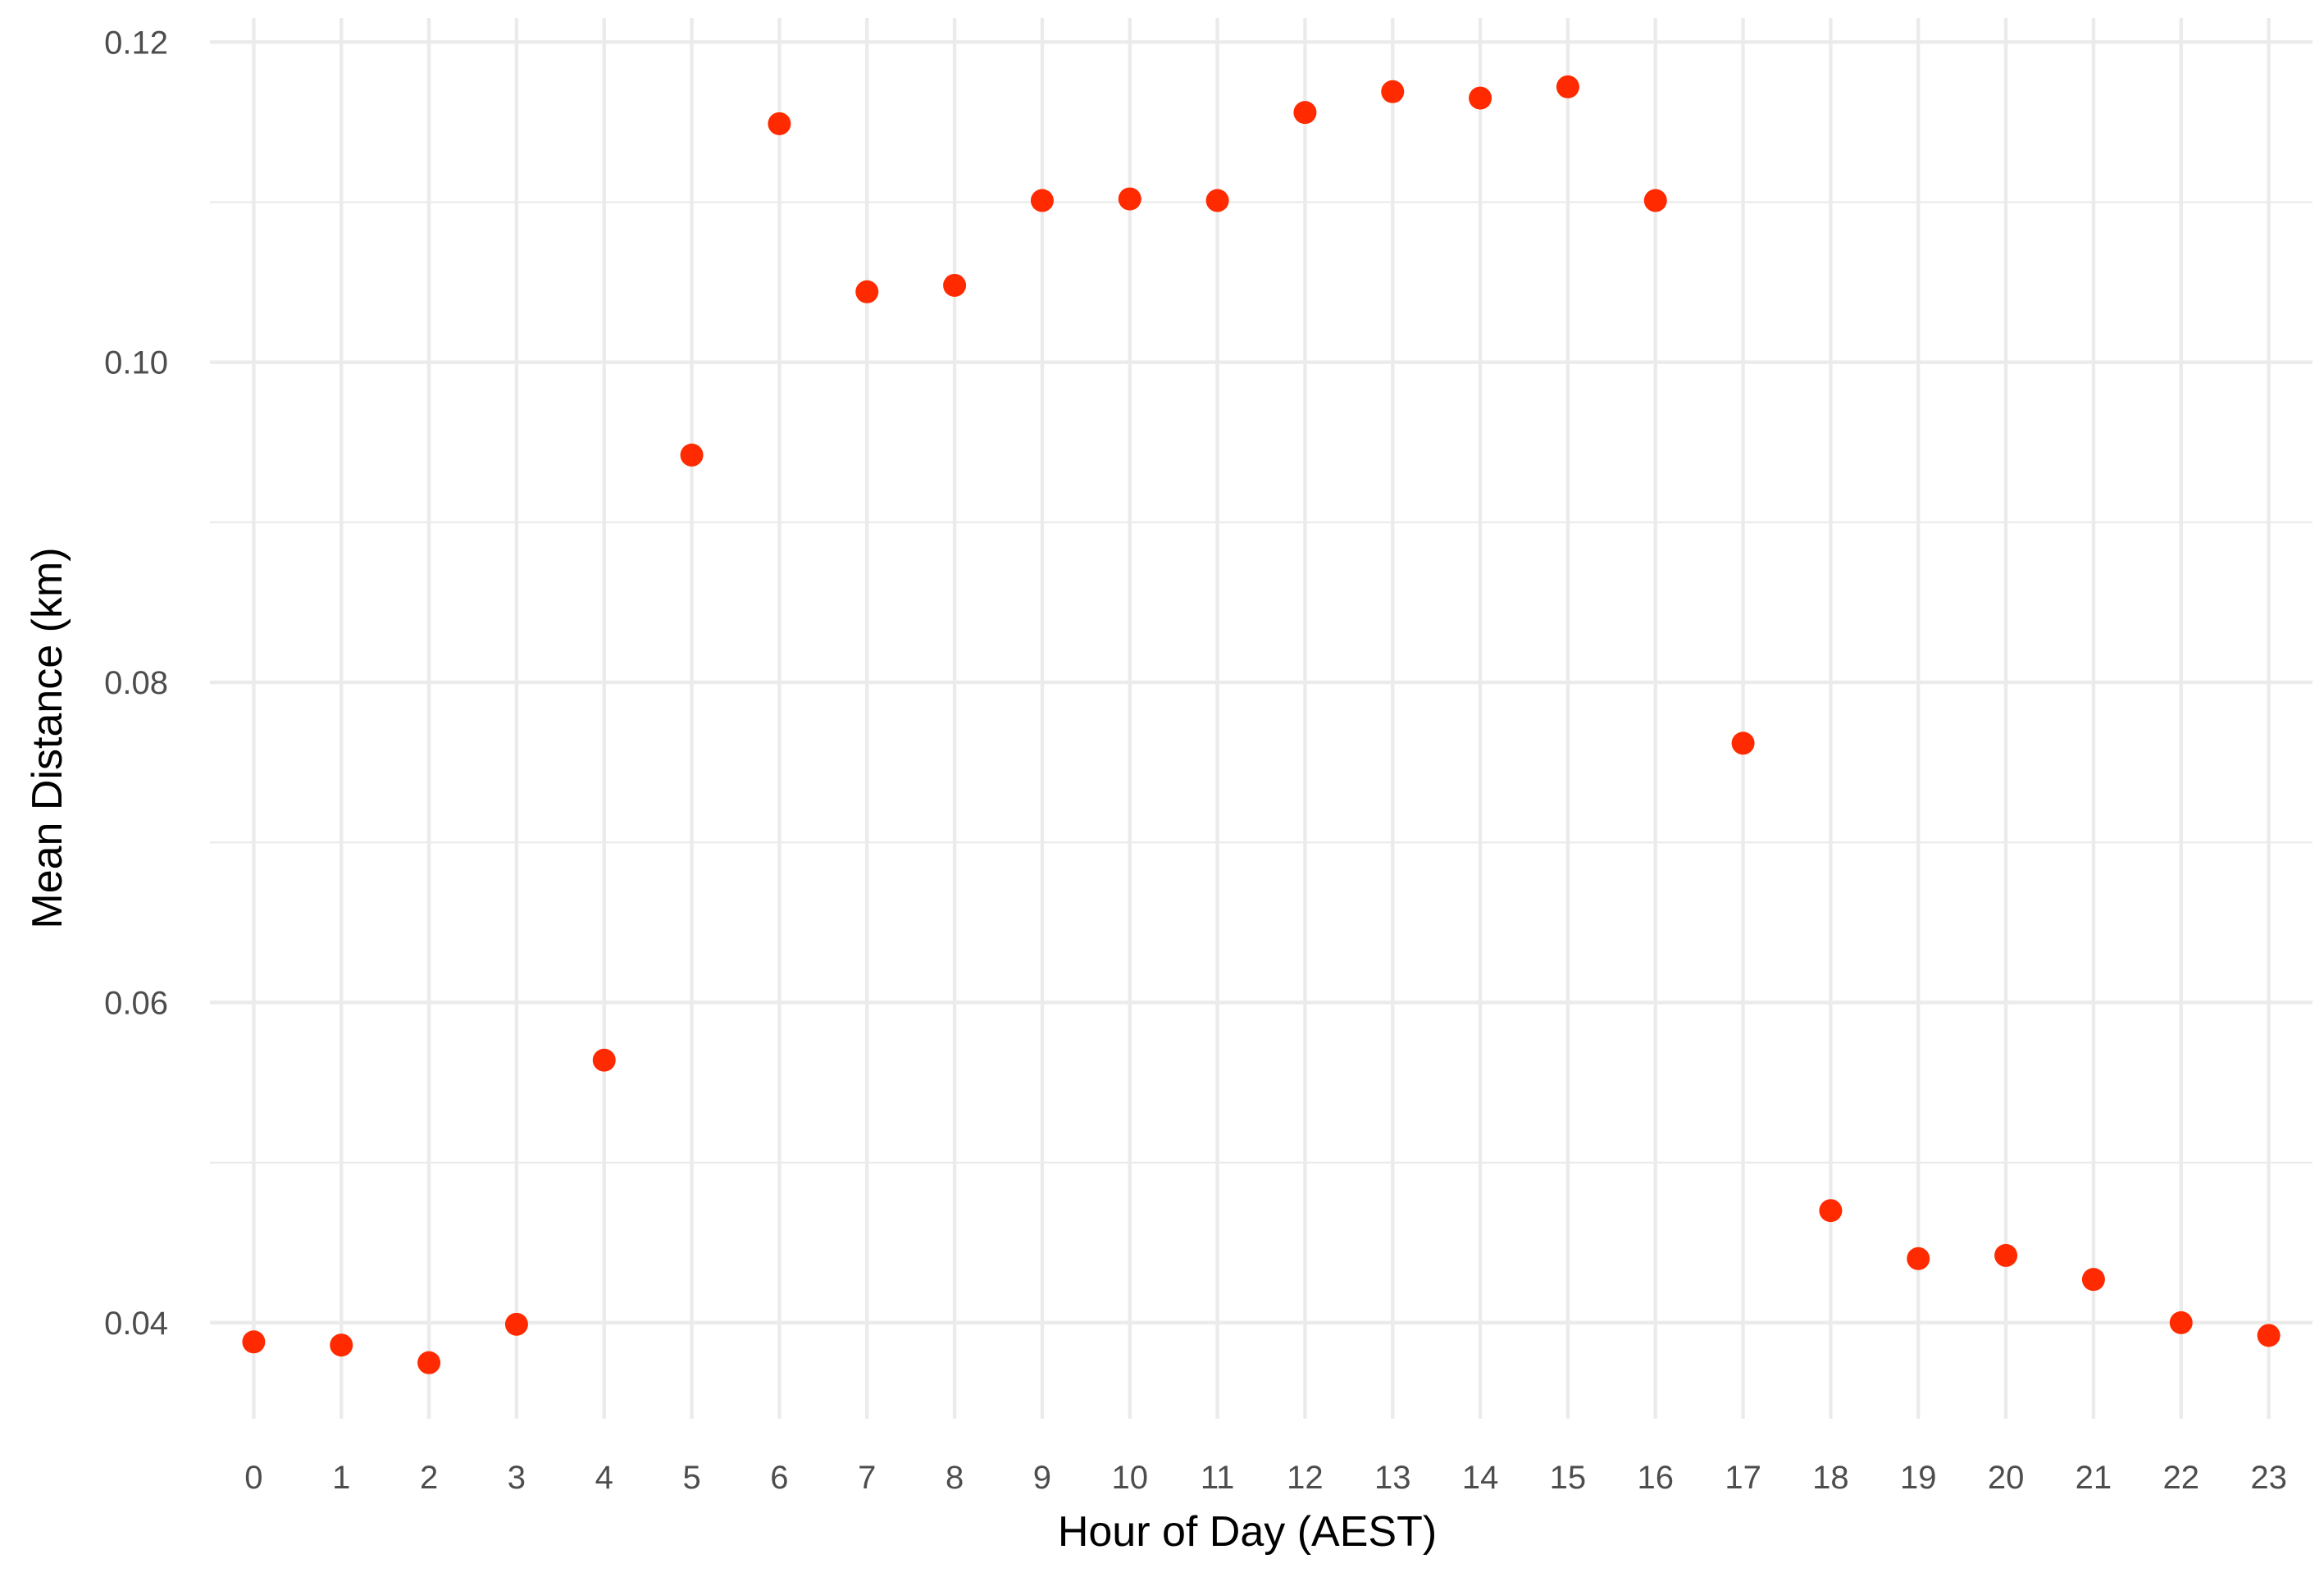  Describe the element at coordinates (867, 1478) in the screenshot. I see `x-tick-label: 7` at that location.